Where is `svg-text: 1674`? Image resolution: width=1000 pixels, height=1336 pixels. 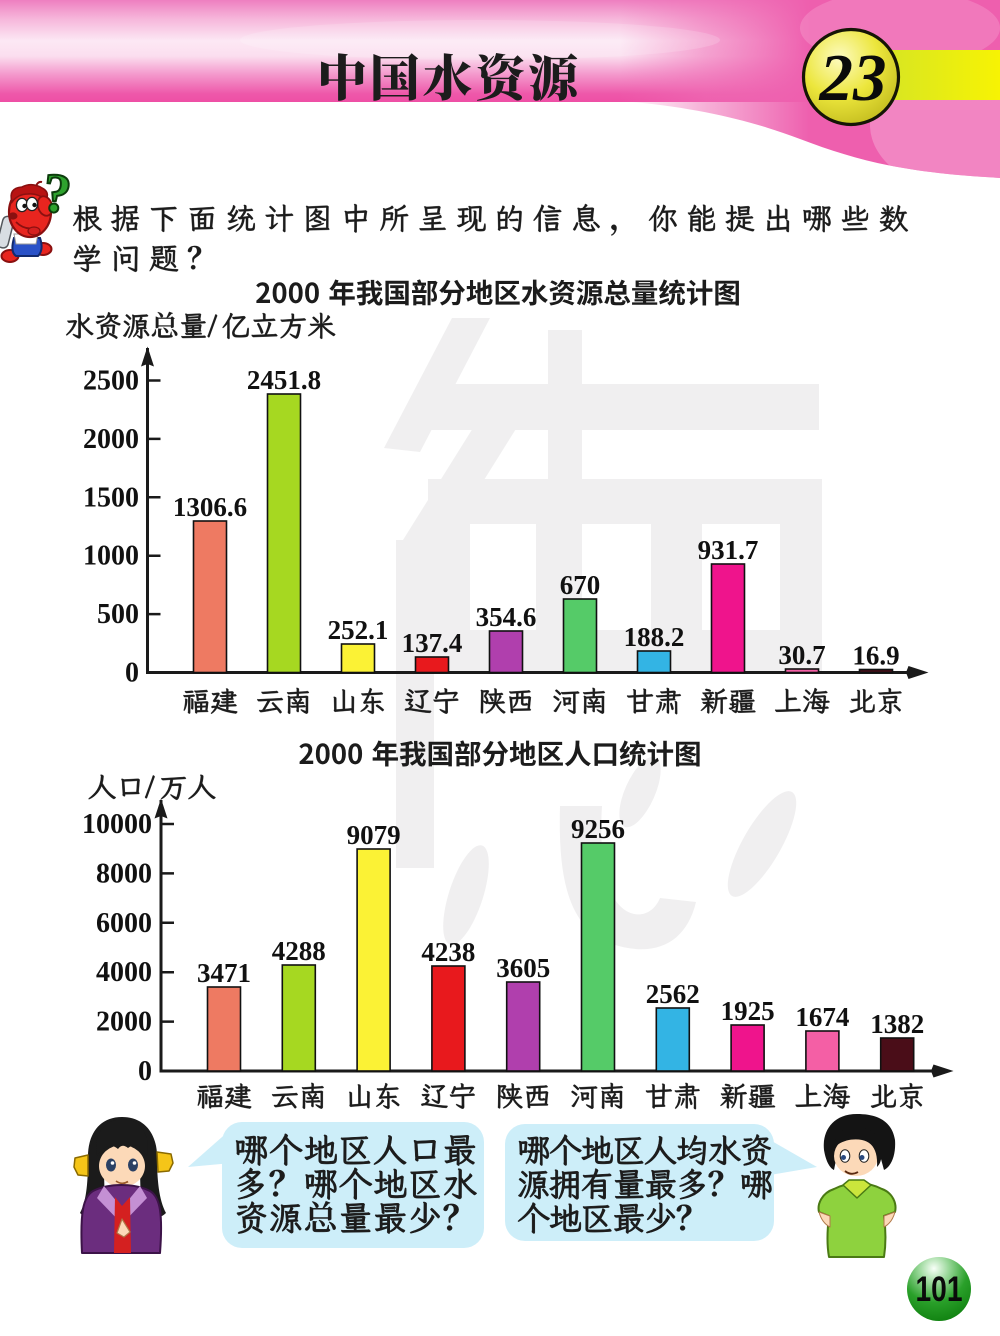 svg-text: 1674 is located at coordinates (822, 1017).